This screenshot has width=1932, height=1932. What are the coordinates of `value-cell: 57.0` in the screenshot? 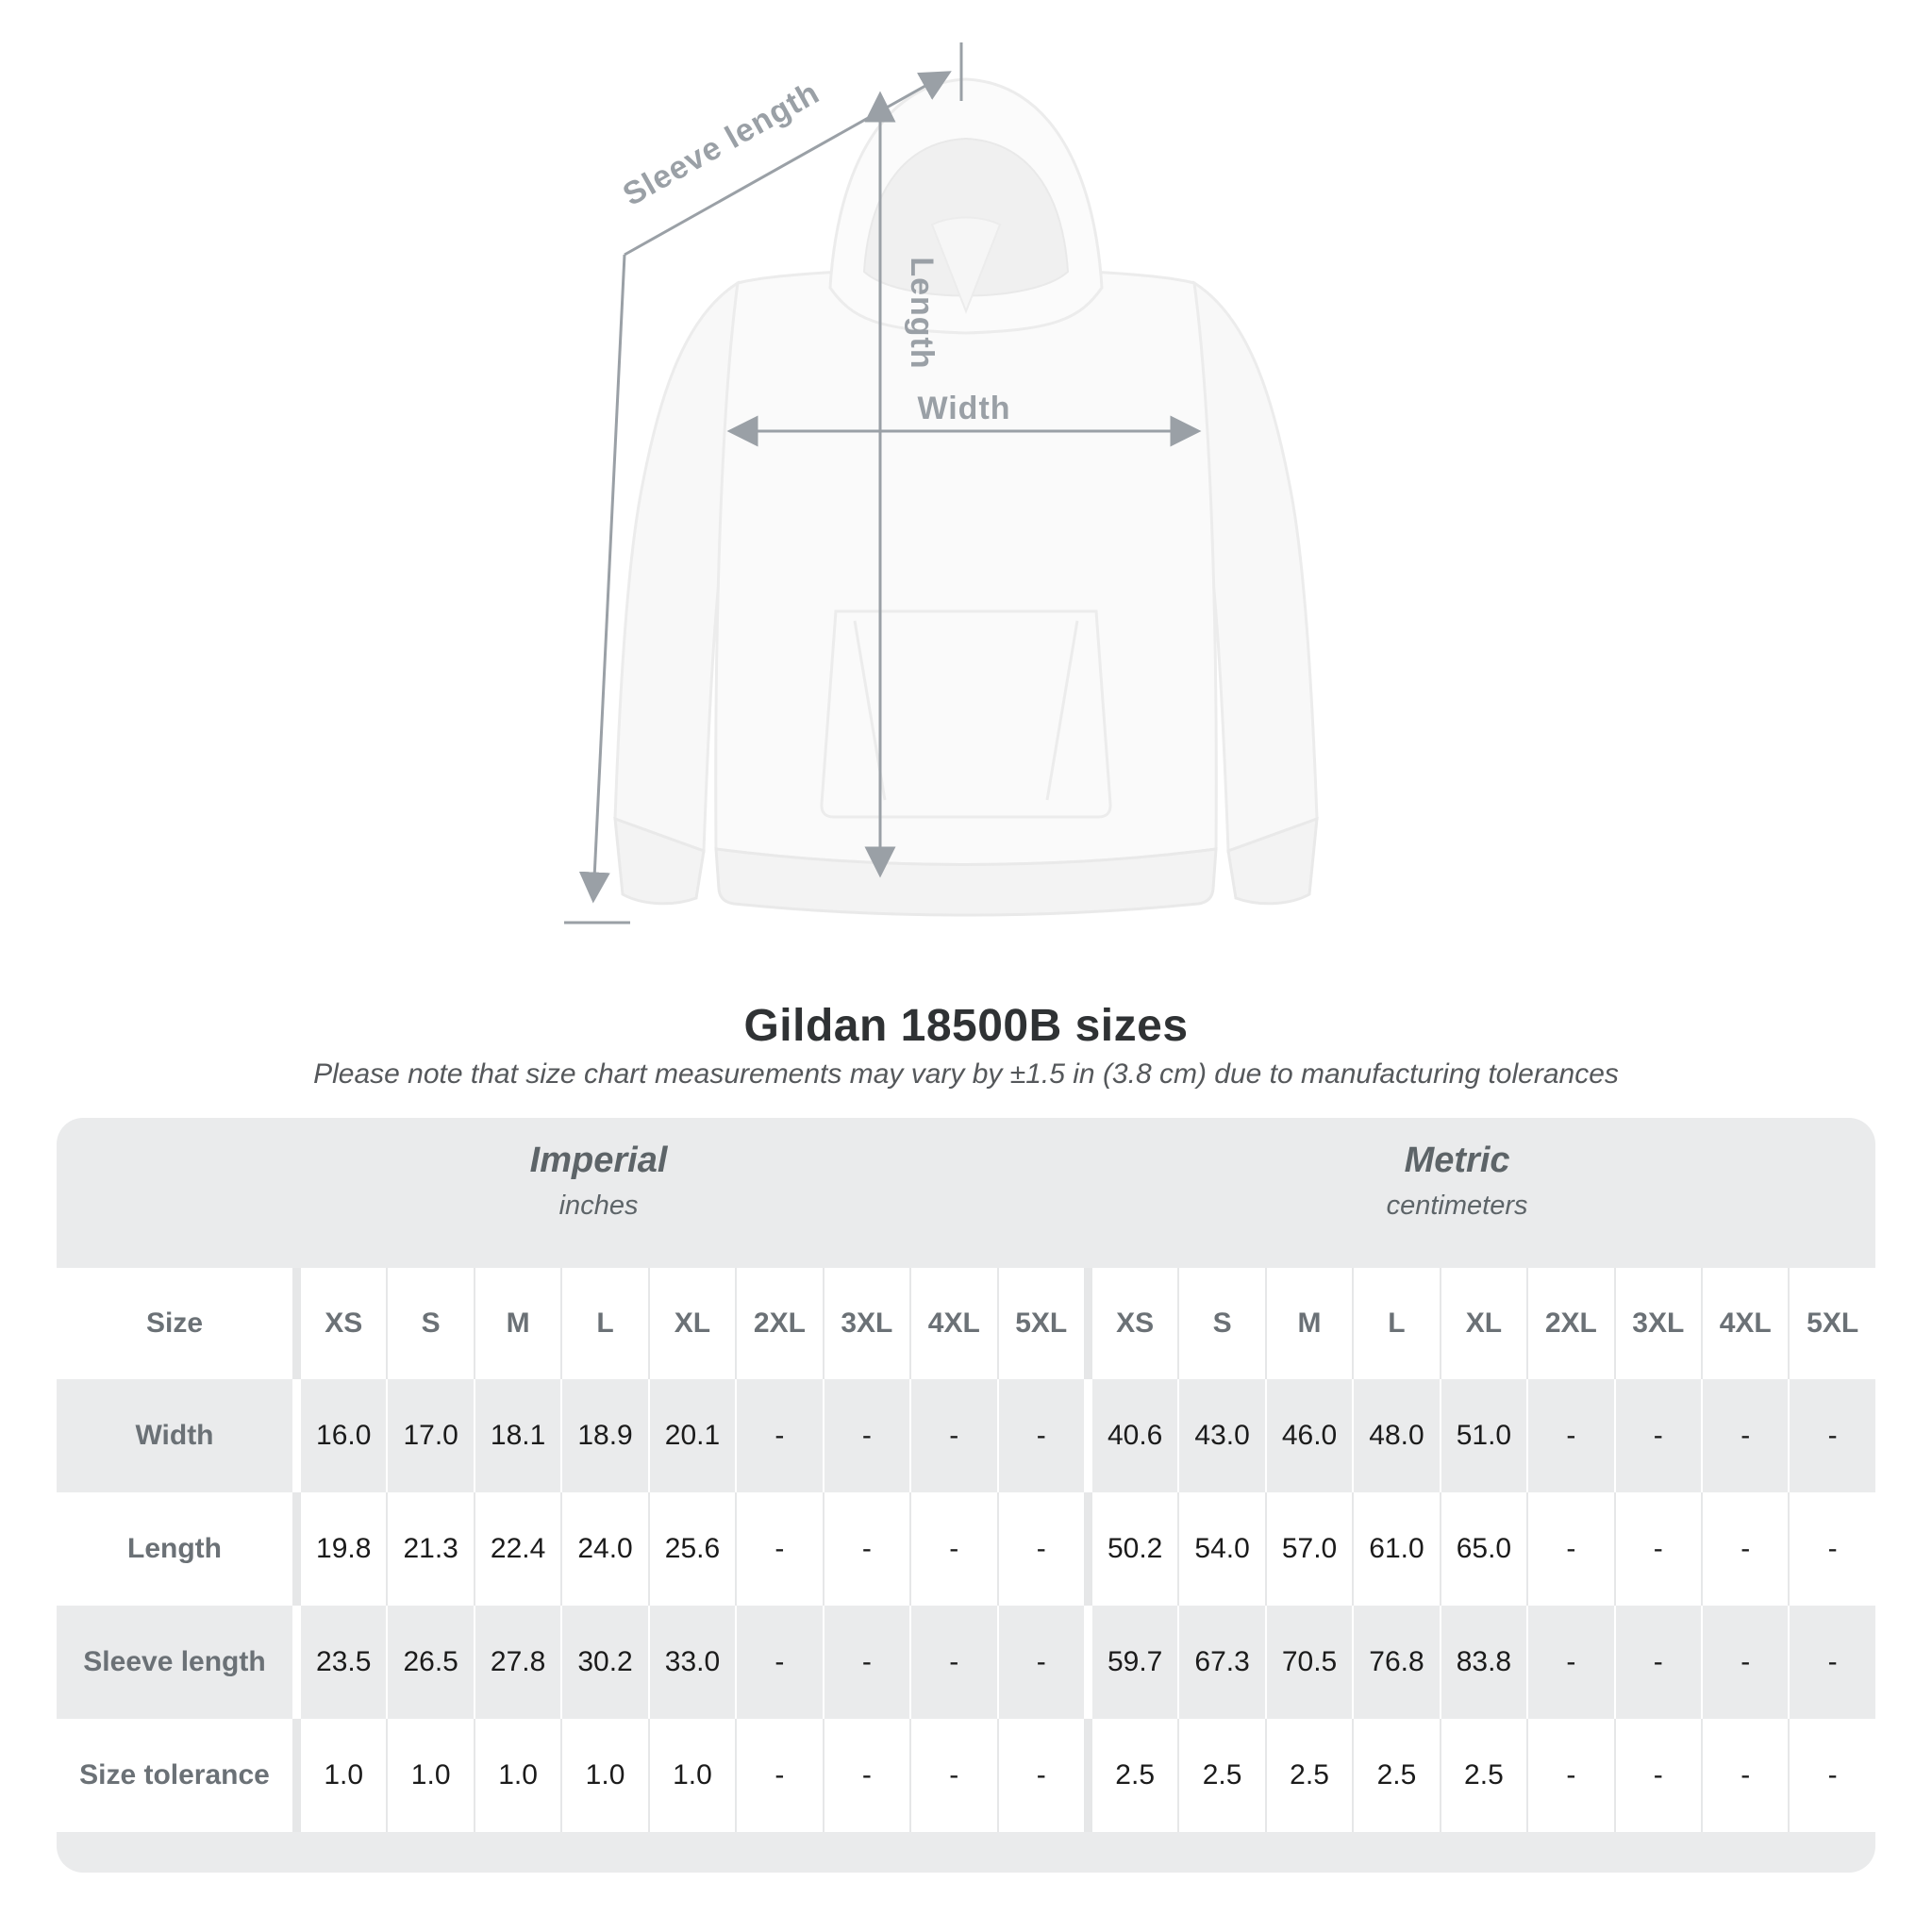 It's located at (1308, 1549).